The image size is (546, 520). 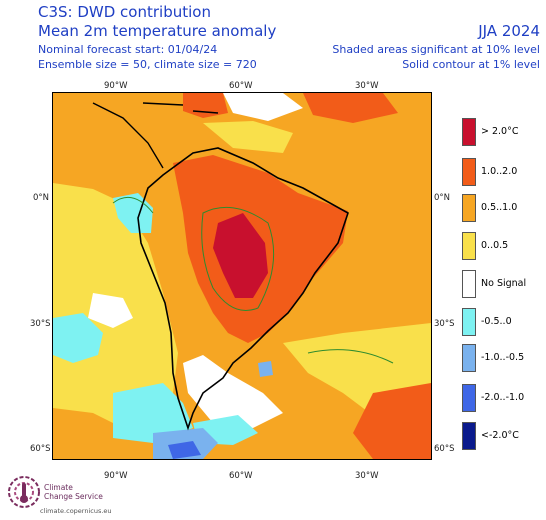 I want to click on blue-atlantic-dot, so click(x=265, y=369).